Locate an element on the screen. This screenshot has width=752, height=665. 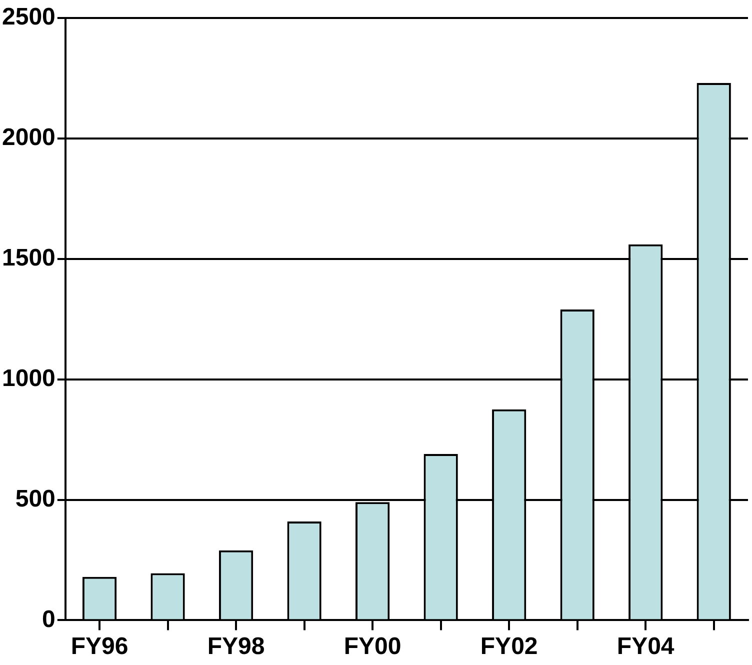
y-tick-label: 2500 is located at coordinates (29, 17).